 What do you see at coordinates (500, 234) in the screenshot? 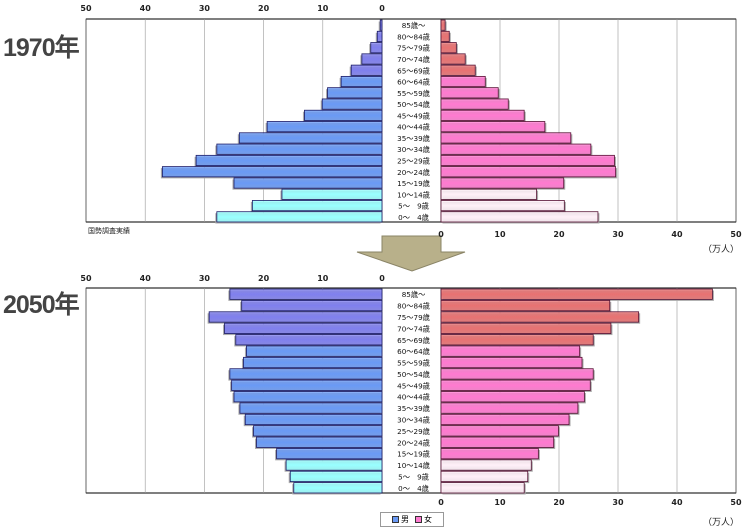
I see `female-axis-tick-label: 10` at bounding box center [500, 234].